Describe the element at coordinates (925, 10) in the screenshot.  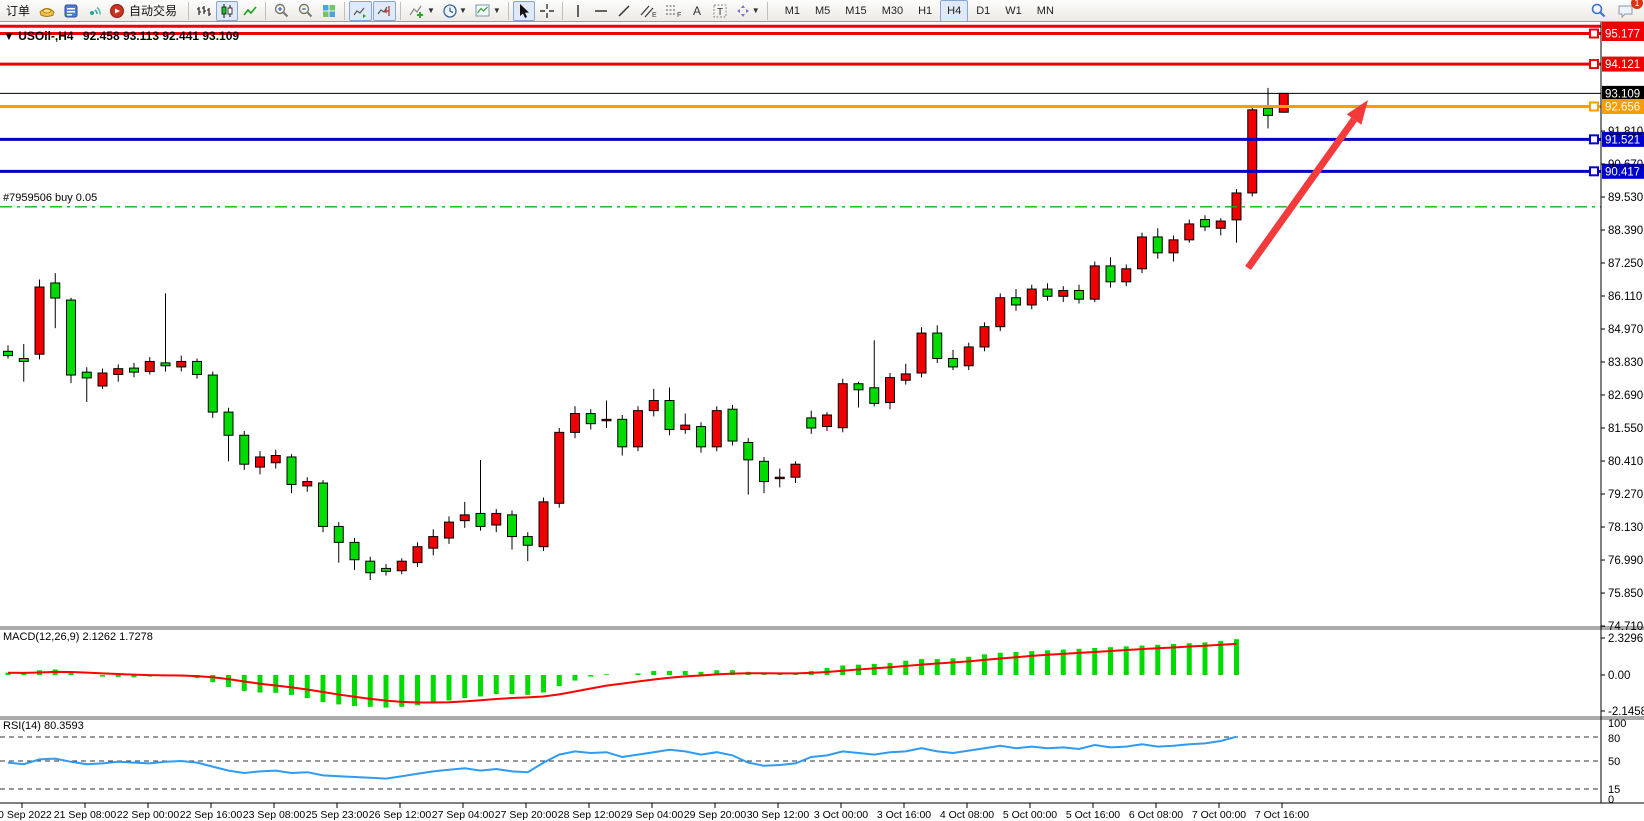
I see `tab-timeframe-H1: H1` at that location.